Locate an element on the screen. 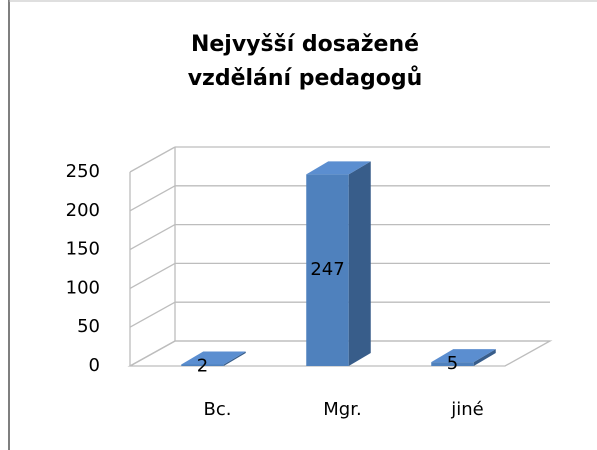  y-tick-label: 250 is located at coordinates (83, 171).